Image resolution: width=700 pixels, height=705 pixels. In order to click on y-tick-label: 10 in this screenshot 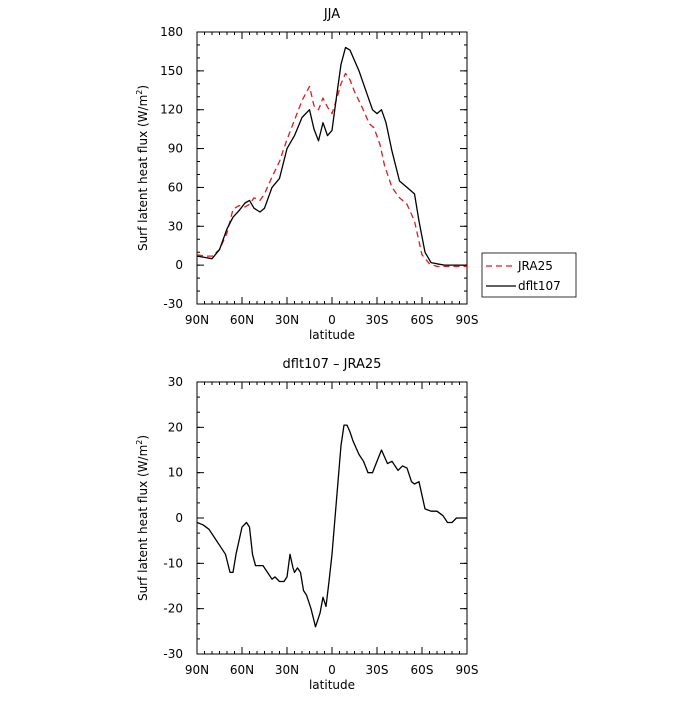, I will do `click(175, 473)`.